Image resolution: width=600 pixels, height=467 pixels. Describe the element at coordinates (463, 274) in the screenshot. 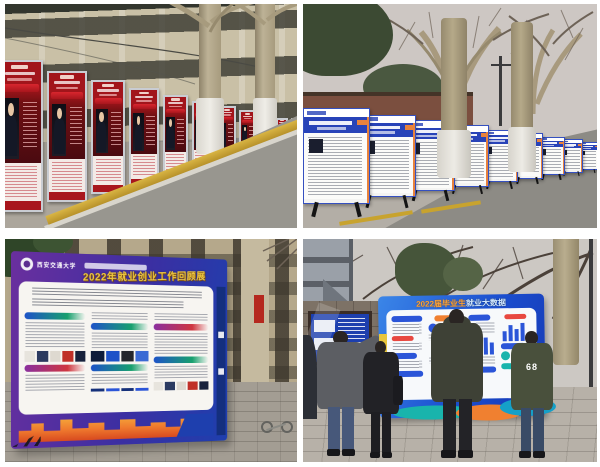

I see `evergreen-tree` at that location.